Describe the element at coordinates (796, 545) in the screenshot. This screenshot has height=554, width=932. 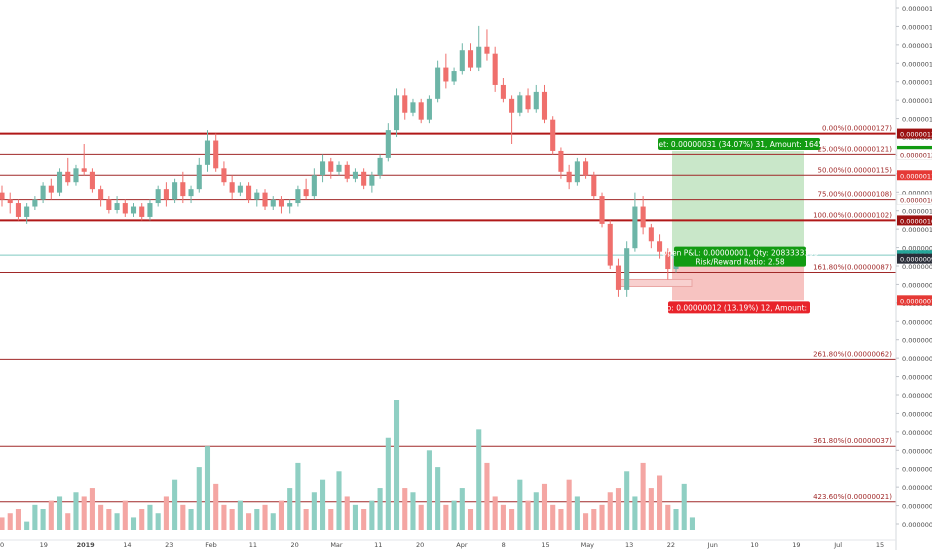
I see `time-tick-label: 19` at that location.